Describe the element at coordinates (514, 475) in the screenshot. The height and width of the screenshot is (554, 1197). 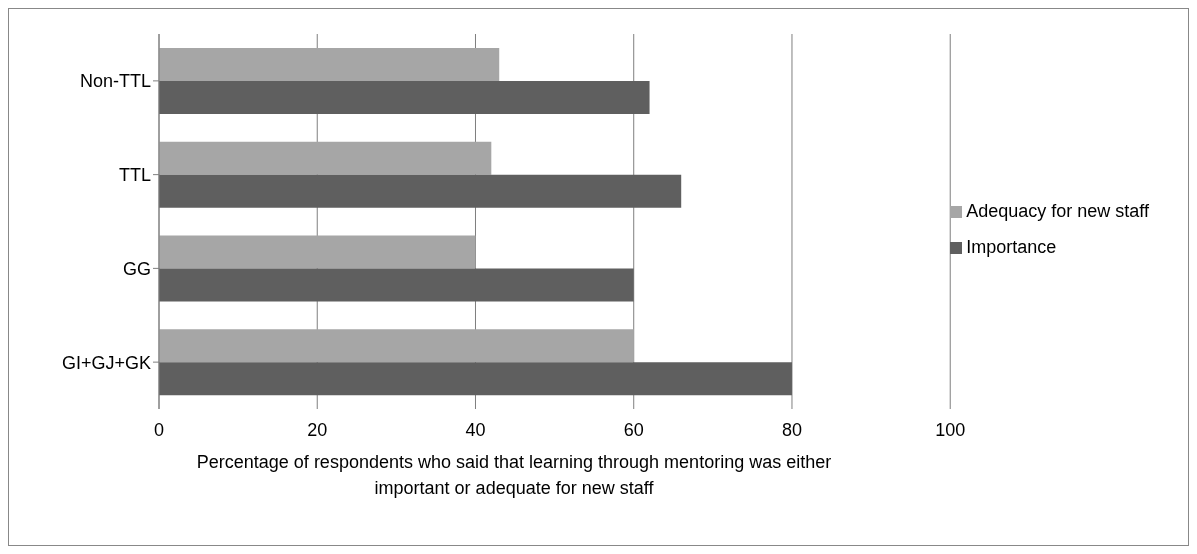
I see `x-axis-title: Percentage of respondents who said that learning through mentoring was either important or adequate for new staff` at that location.